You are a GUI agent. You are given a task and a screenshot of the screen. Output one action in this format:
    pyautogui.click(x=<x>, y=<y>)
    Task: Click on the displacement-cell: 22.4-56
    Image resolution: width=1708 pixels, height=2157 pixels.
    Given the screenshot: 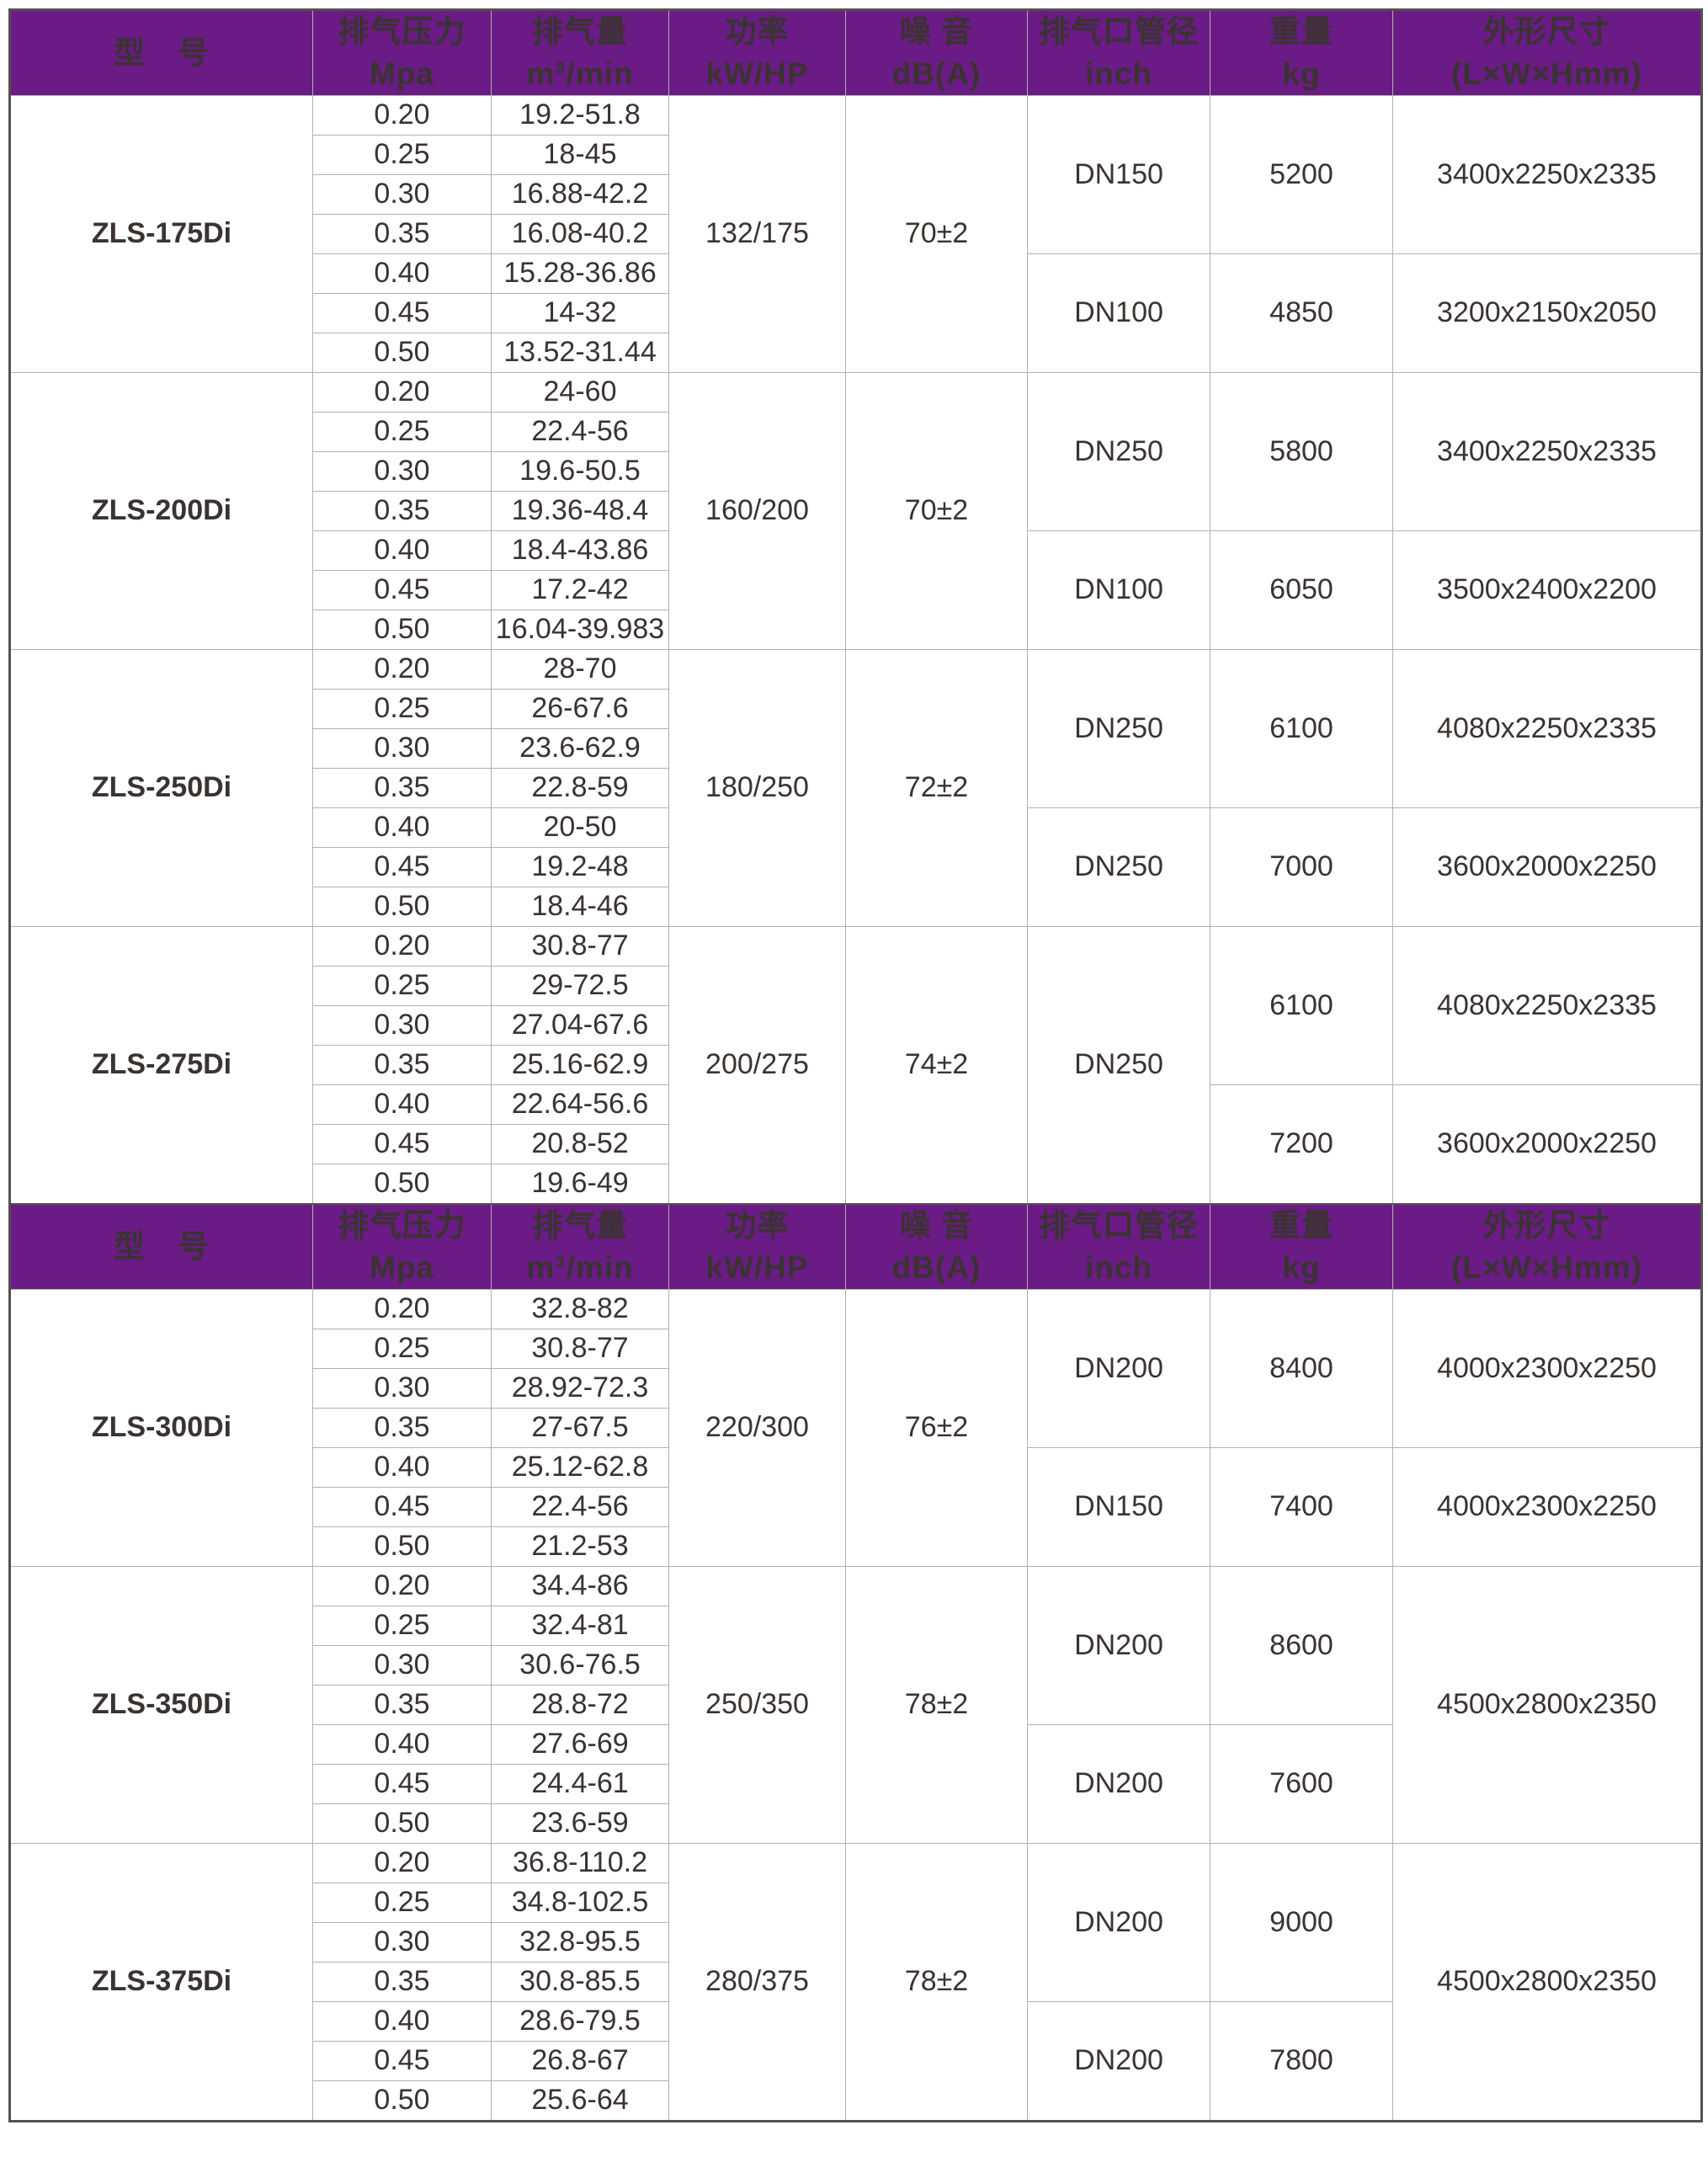 What is the action you would take?
    pyautogui.click(x=580, y=1507)
    